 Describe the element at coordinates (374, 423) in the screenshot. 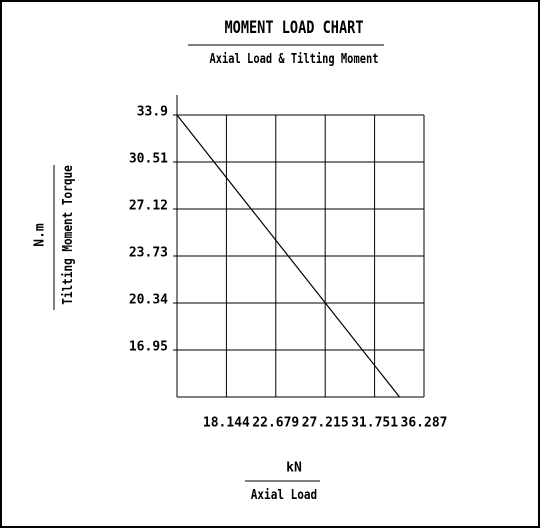

I see `x-tick-label: 31.751` at that location.